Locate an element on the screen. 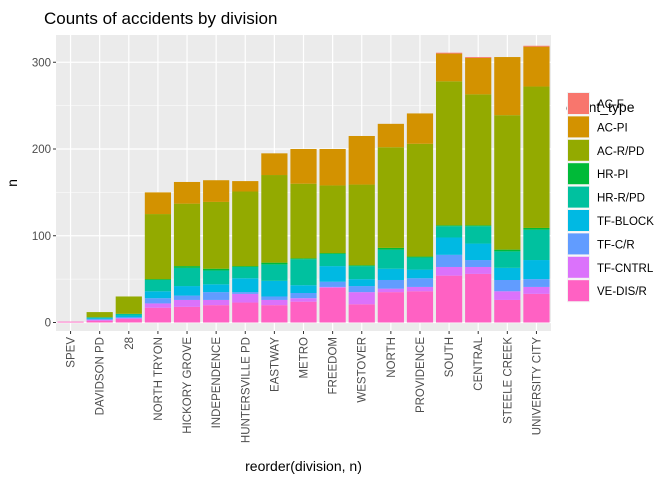  y-tick-label: 100 is located at coordinates (41, 237).